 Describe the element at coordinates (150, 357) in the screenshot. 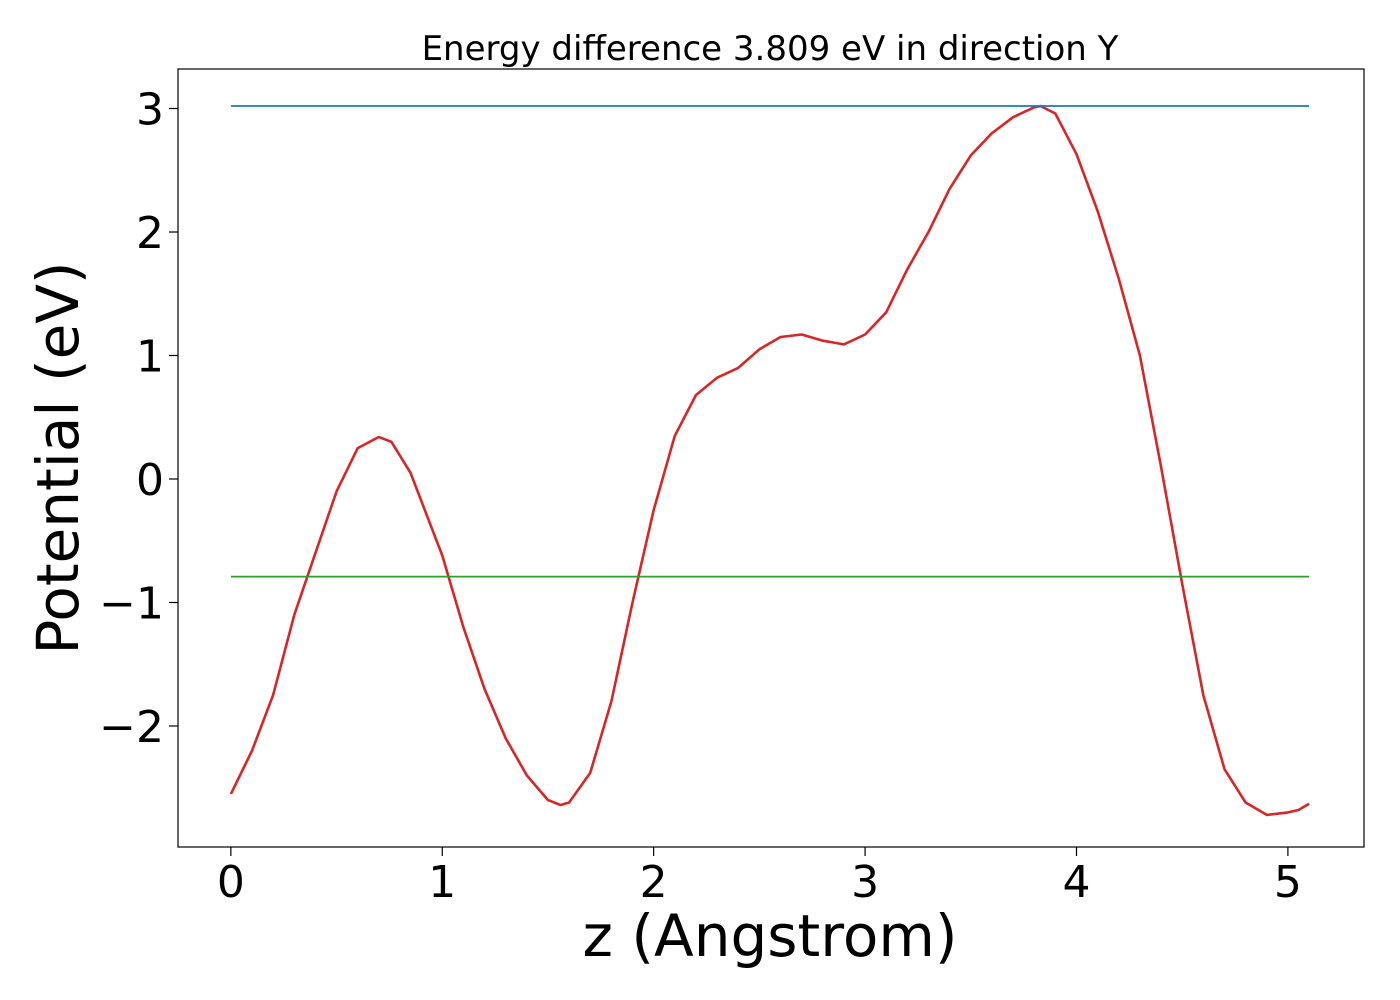

I see `y-tick-label: 1` at that location.